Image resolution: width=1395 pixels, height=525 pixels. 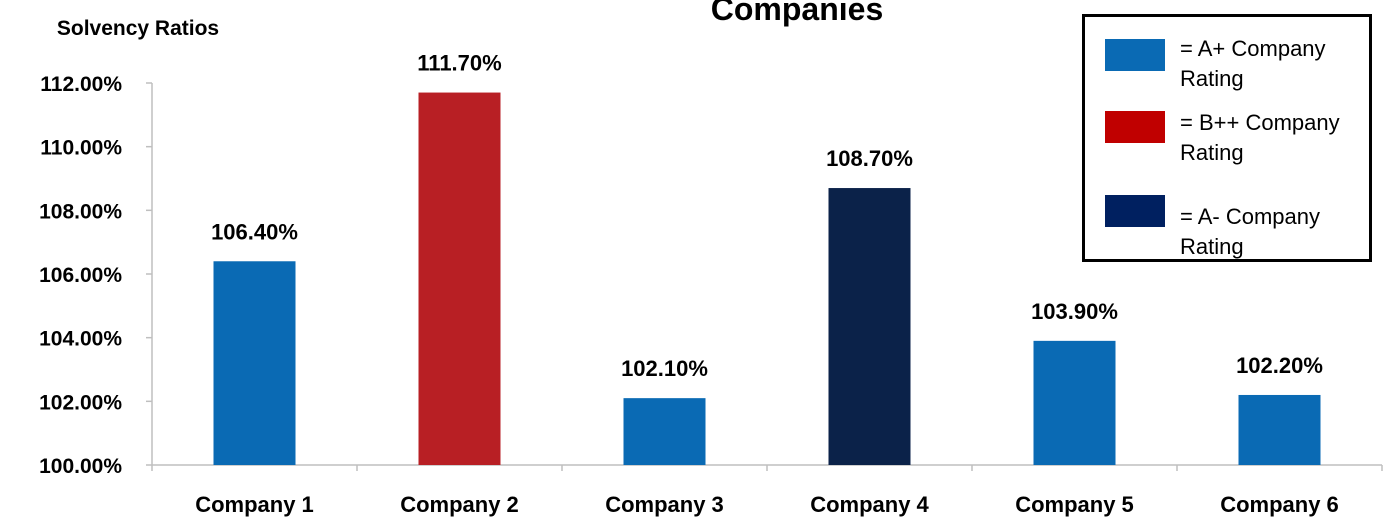 What do you see at coordinates (1279, 504) in the screenshot?
I see `x-tick-label: Company 6` at bounding box center [1279, 504].